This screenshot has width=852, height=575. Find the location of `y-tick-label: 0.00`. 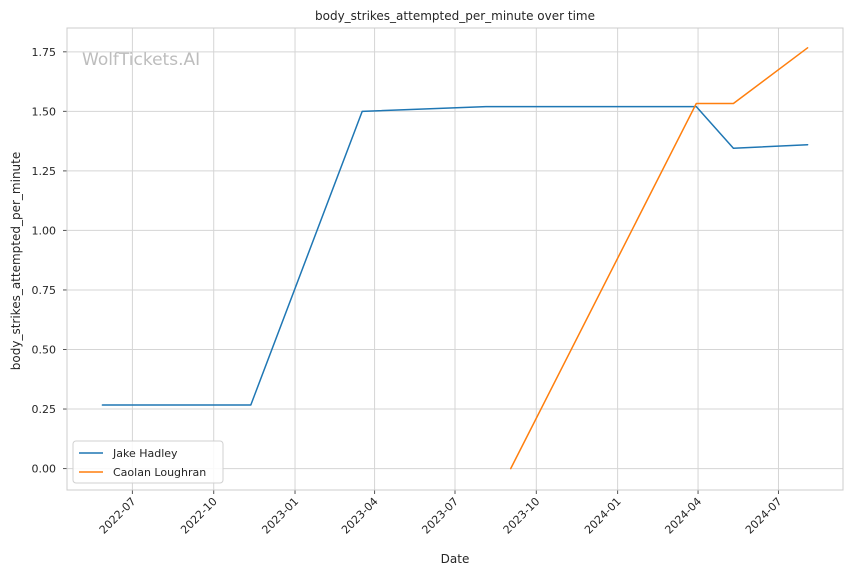

y-tick-label: 0.00 is located at coordinates (44, 469).